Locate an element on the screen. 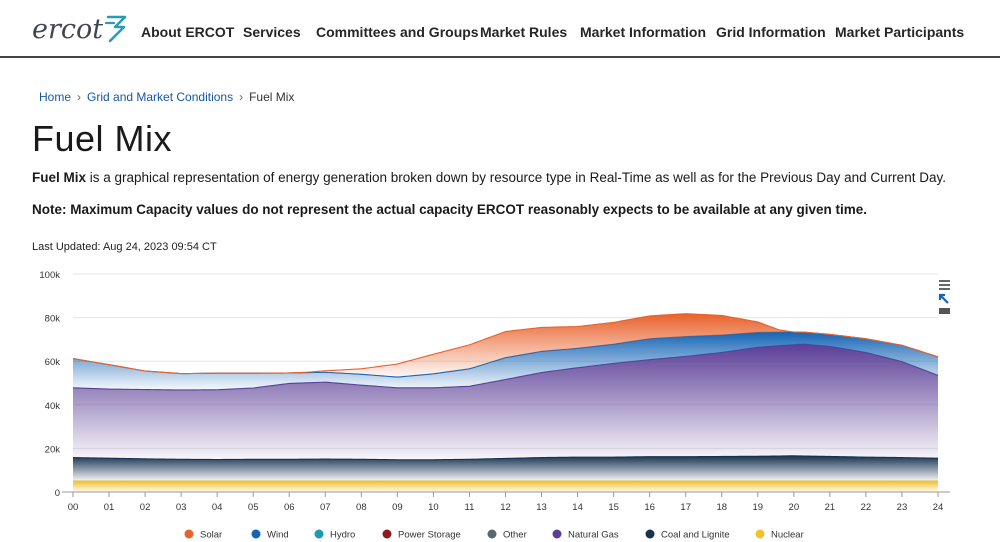 The height and width of the screenshot is (542, 1000). chart-menu-button is located at coordinates (944, 298).